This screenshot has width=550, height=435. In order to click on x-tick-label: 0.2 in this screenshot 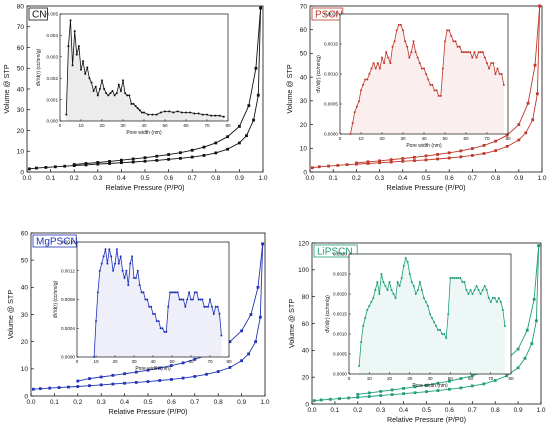, I will do `click(74, 178)`.